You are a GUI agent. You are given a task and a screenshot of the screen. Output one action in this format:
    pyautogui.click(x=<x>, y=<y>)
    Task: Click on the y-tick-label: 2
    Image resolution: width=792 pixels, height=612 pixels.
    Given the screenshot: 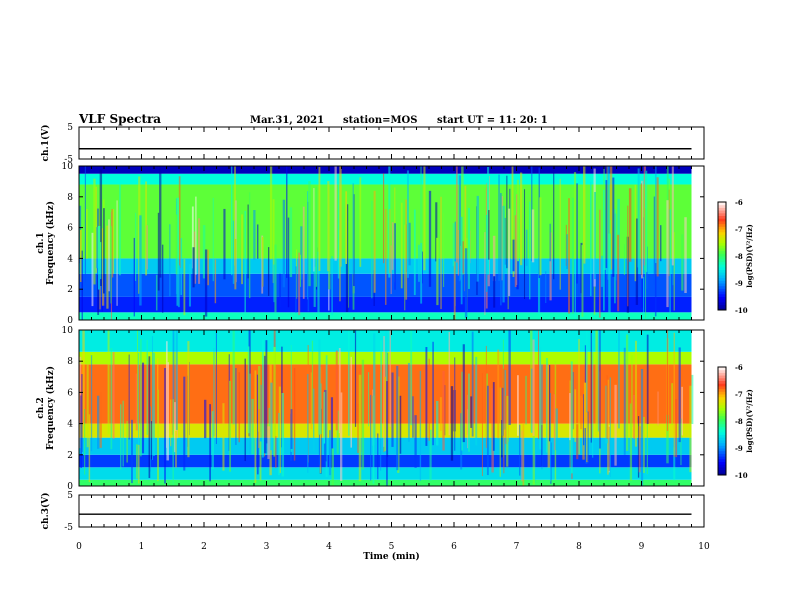 What is the action you would take?
    pyautogui.click(x=70, y=290)
    